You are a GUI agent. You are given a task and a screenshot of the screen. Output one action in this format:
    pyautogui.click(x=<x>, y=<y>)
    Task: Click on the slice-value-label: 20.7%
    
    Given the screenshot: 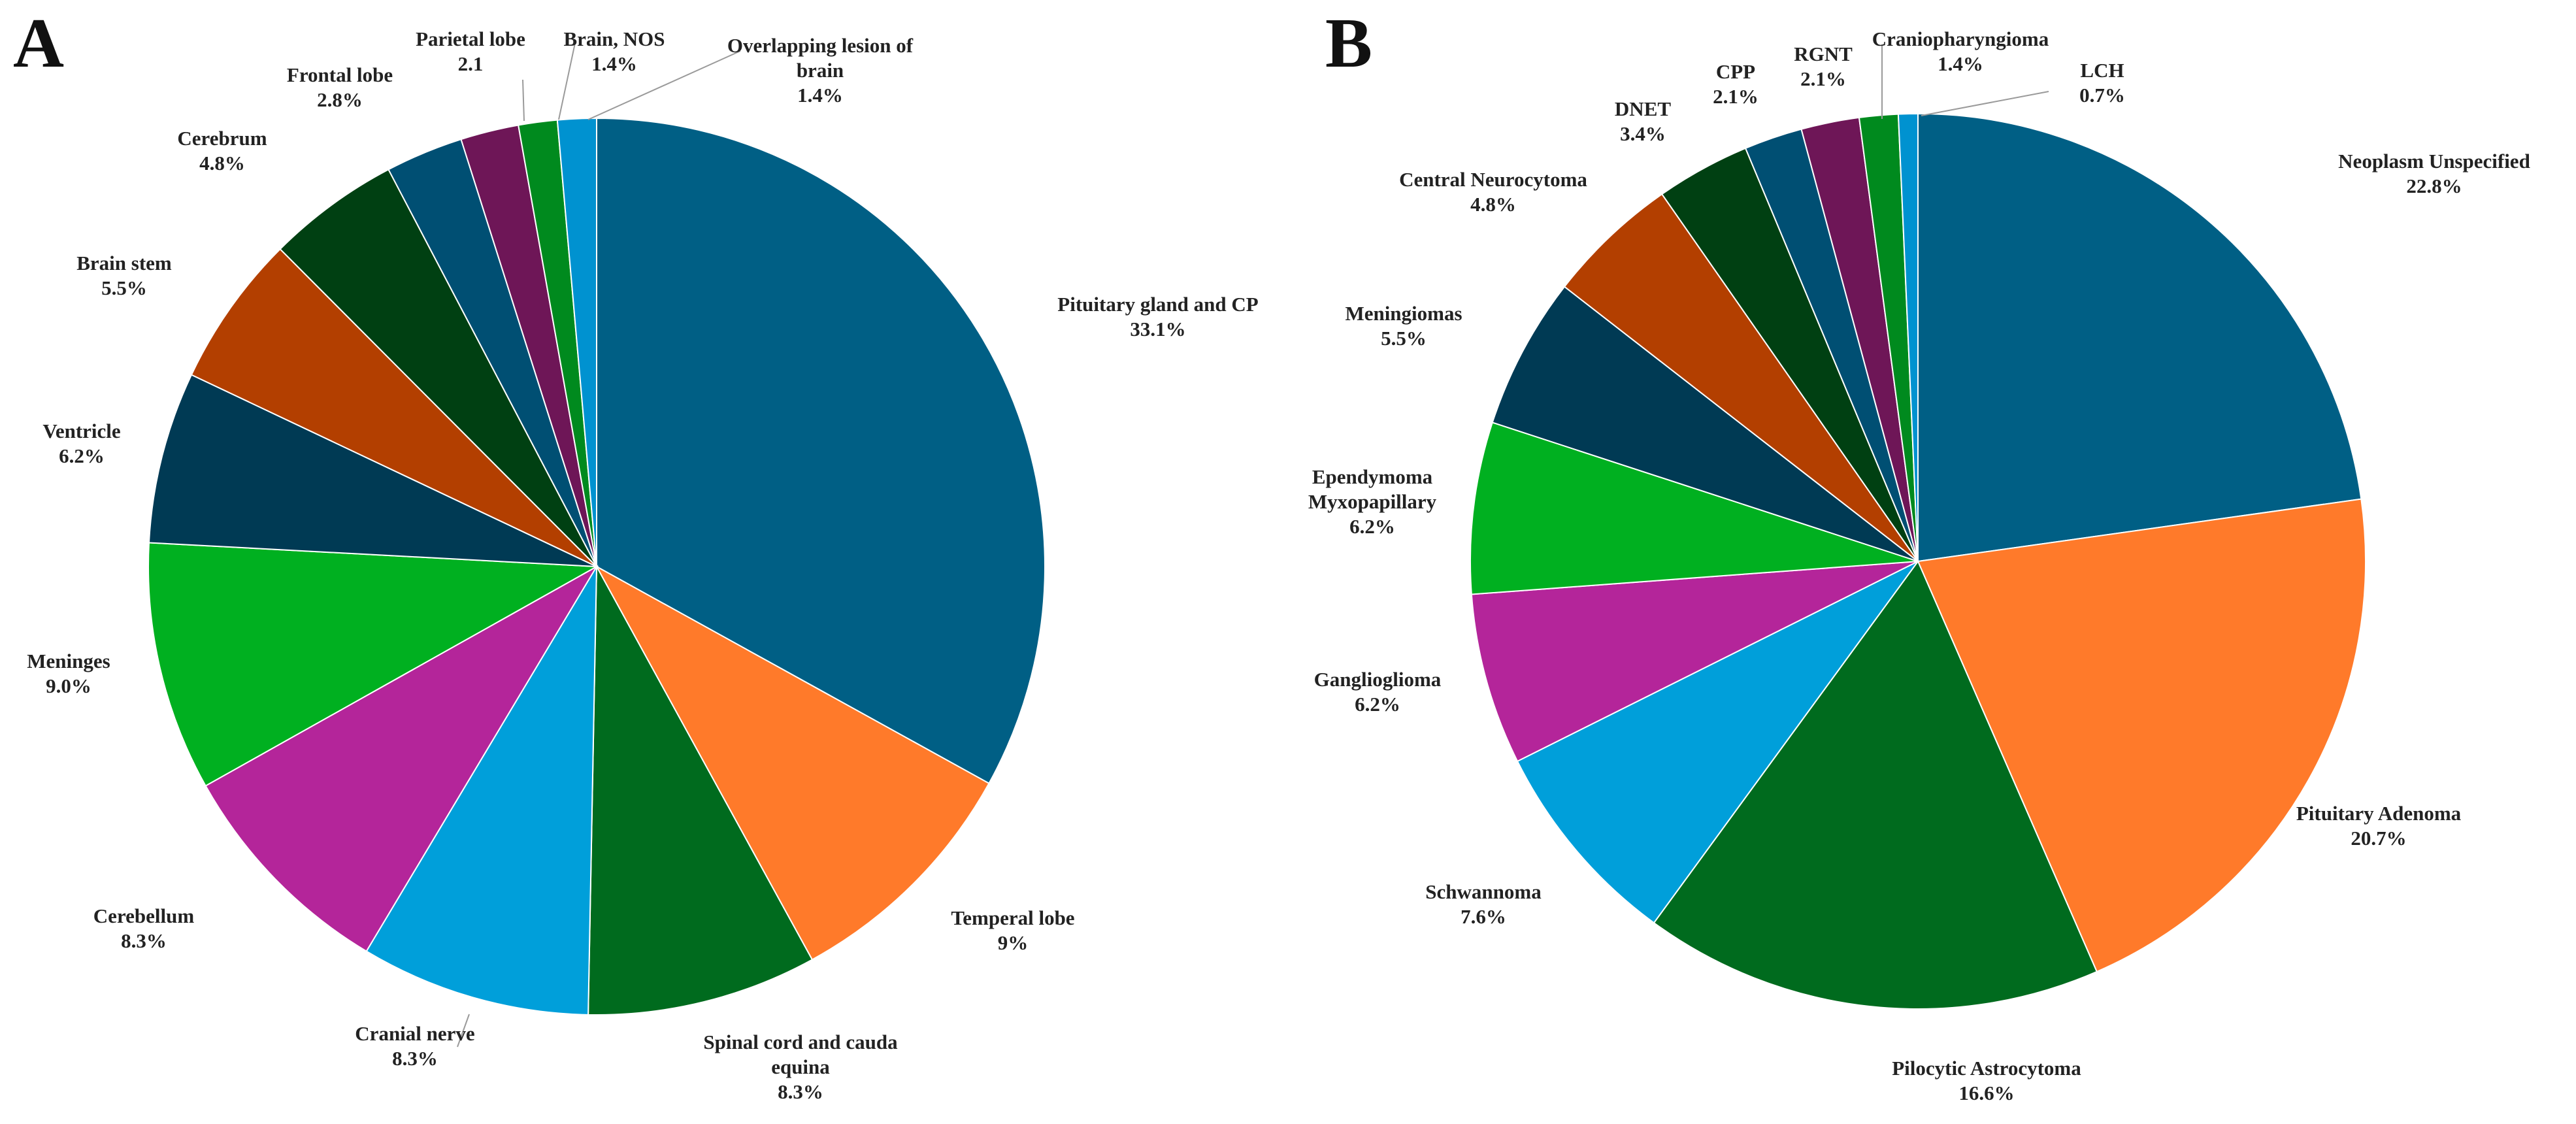 What is the action you would take?
    pyautogui.click(x=2378, y=838)
    